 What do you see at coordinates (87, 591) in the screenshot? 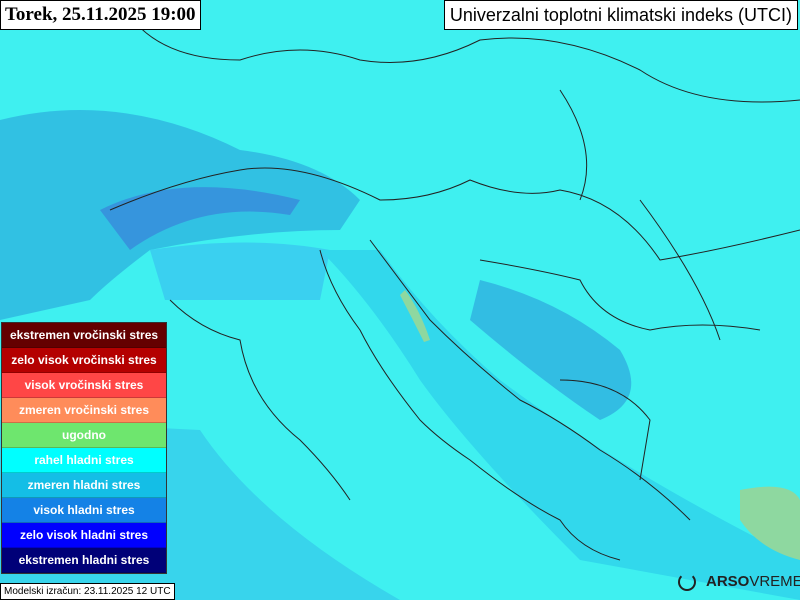
I see `model-run-label: Modelski izračun: 23.11.2025 12 UTC` at bounding box center [87, 591].